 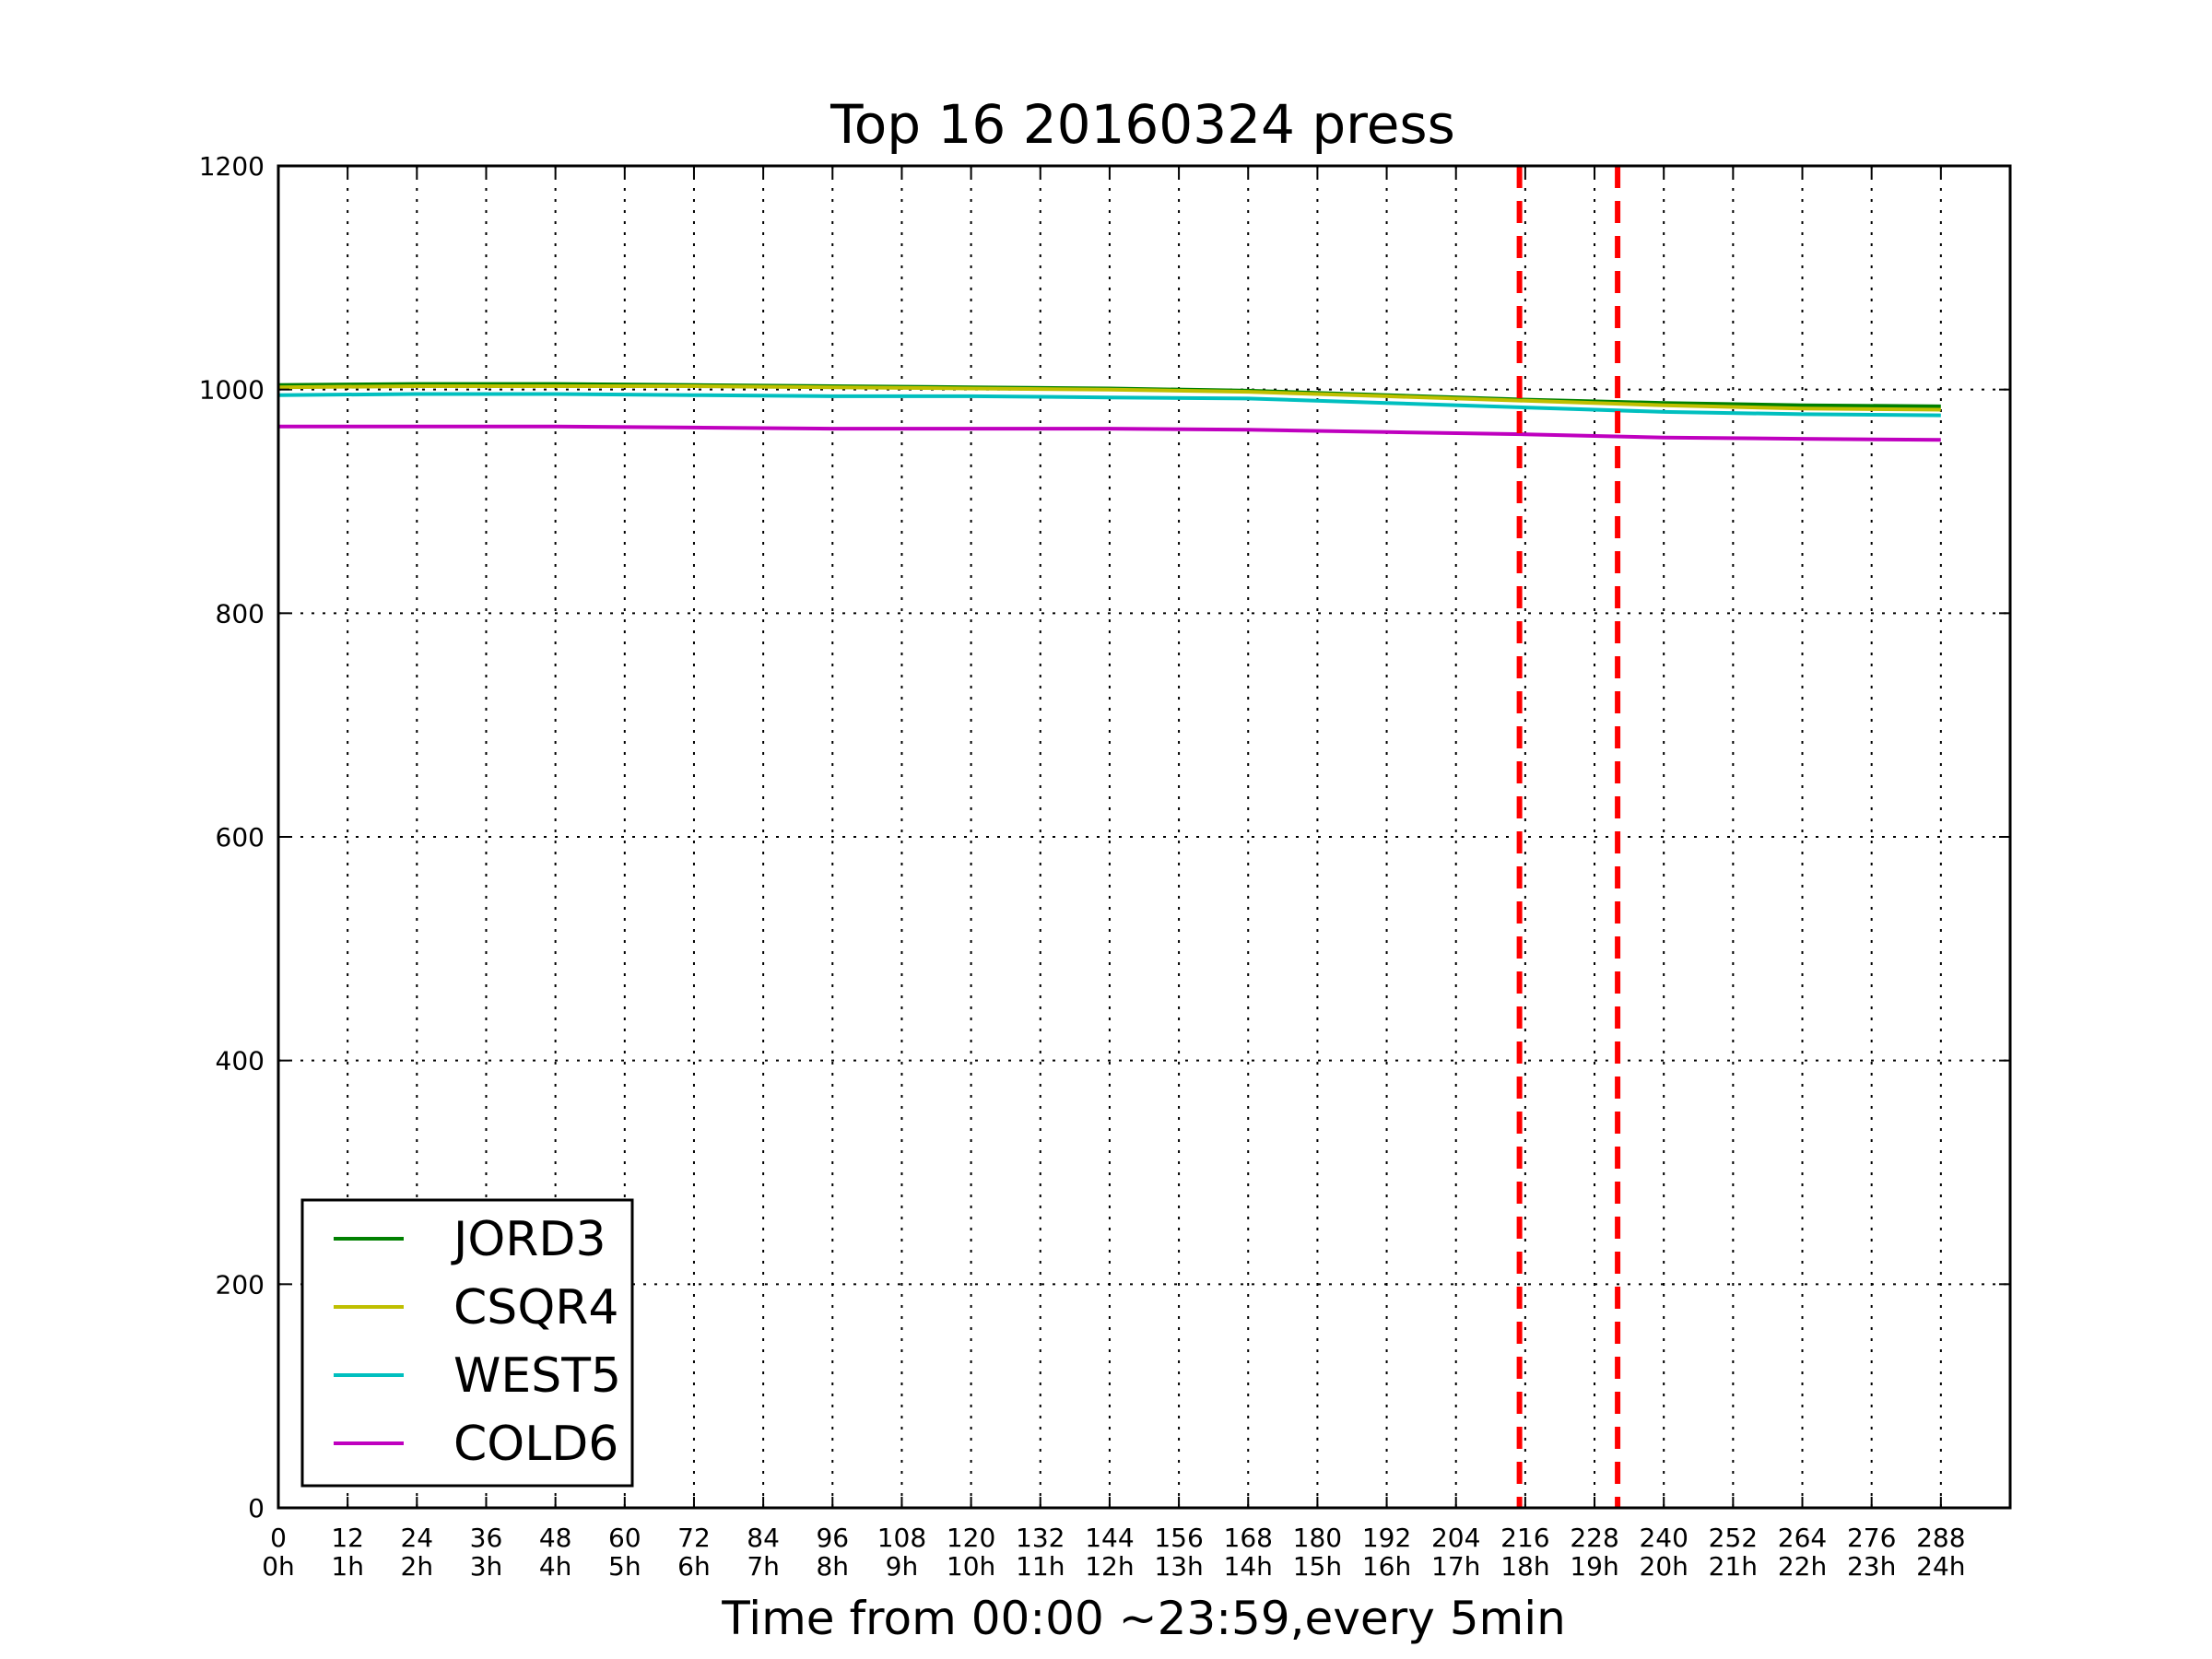 What do you see at coordinates (232, 166) in the screenshot?
I see `y-tick-label: 1200` at bounding box center [232, 166].